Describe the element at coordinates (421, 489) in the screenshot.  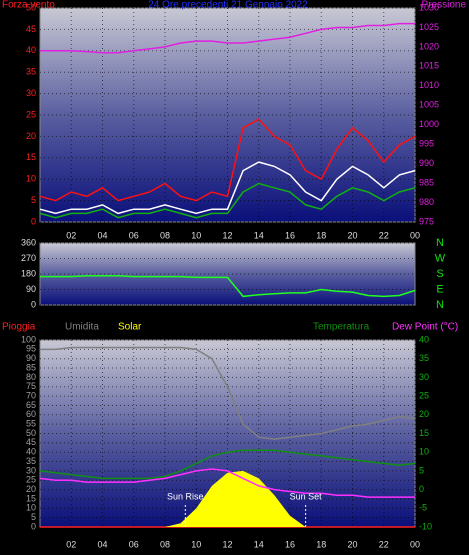
I see `y2-tick-label: 0` at that location.